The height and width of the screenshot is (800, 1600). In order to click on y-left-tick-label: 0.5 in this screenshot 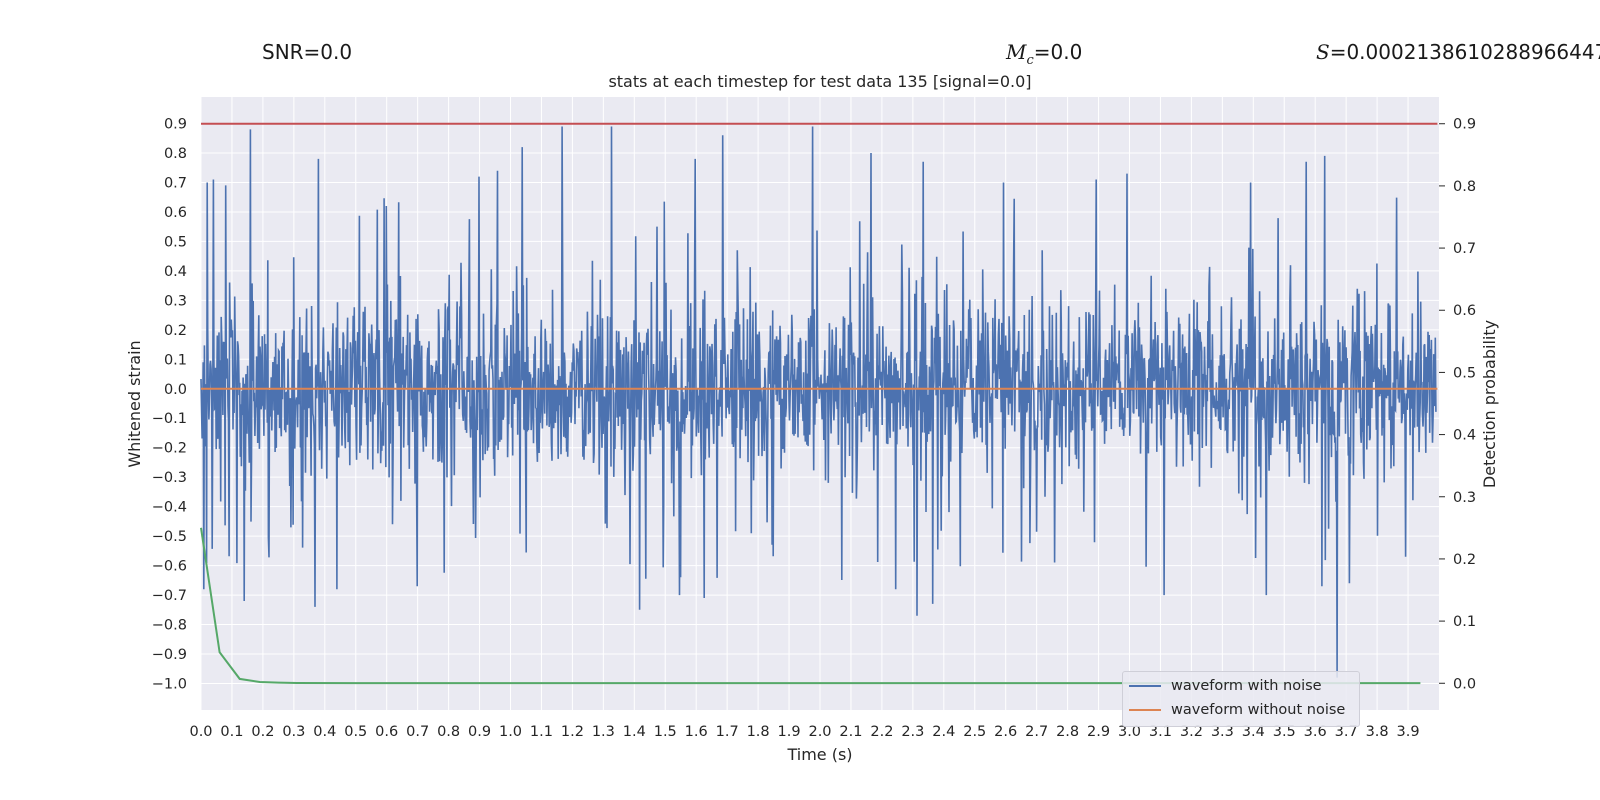, I will do `click(175, 242)`.